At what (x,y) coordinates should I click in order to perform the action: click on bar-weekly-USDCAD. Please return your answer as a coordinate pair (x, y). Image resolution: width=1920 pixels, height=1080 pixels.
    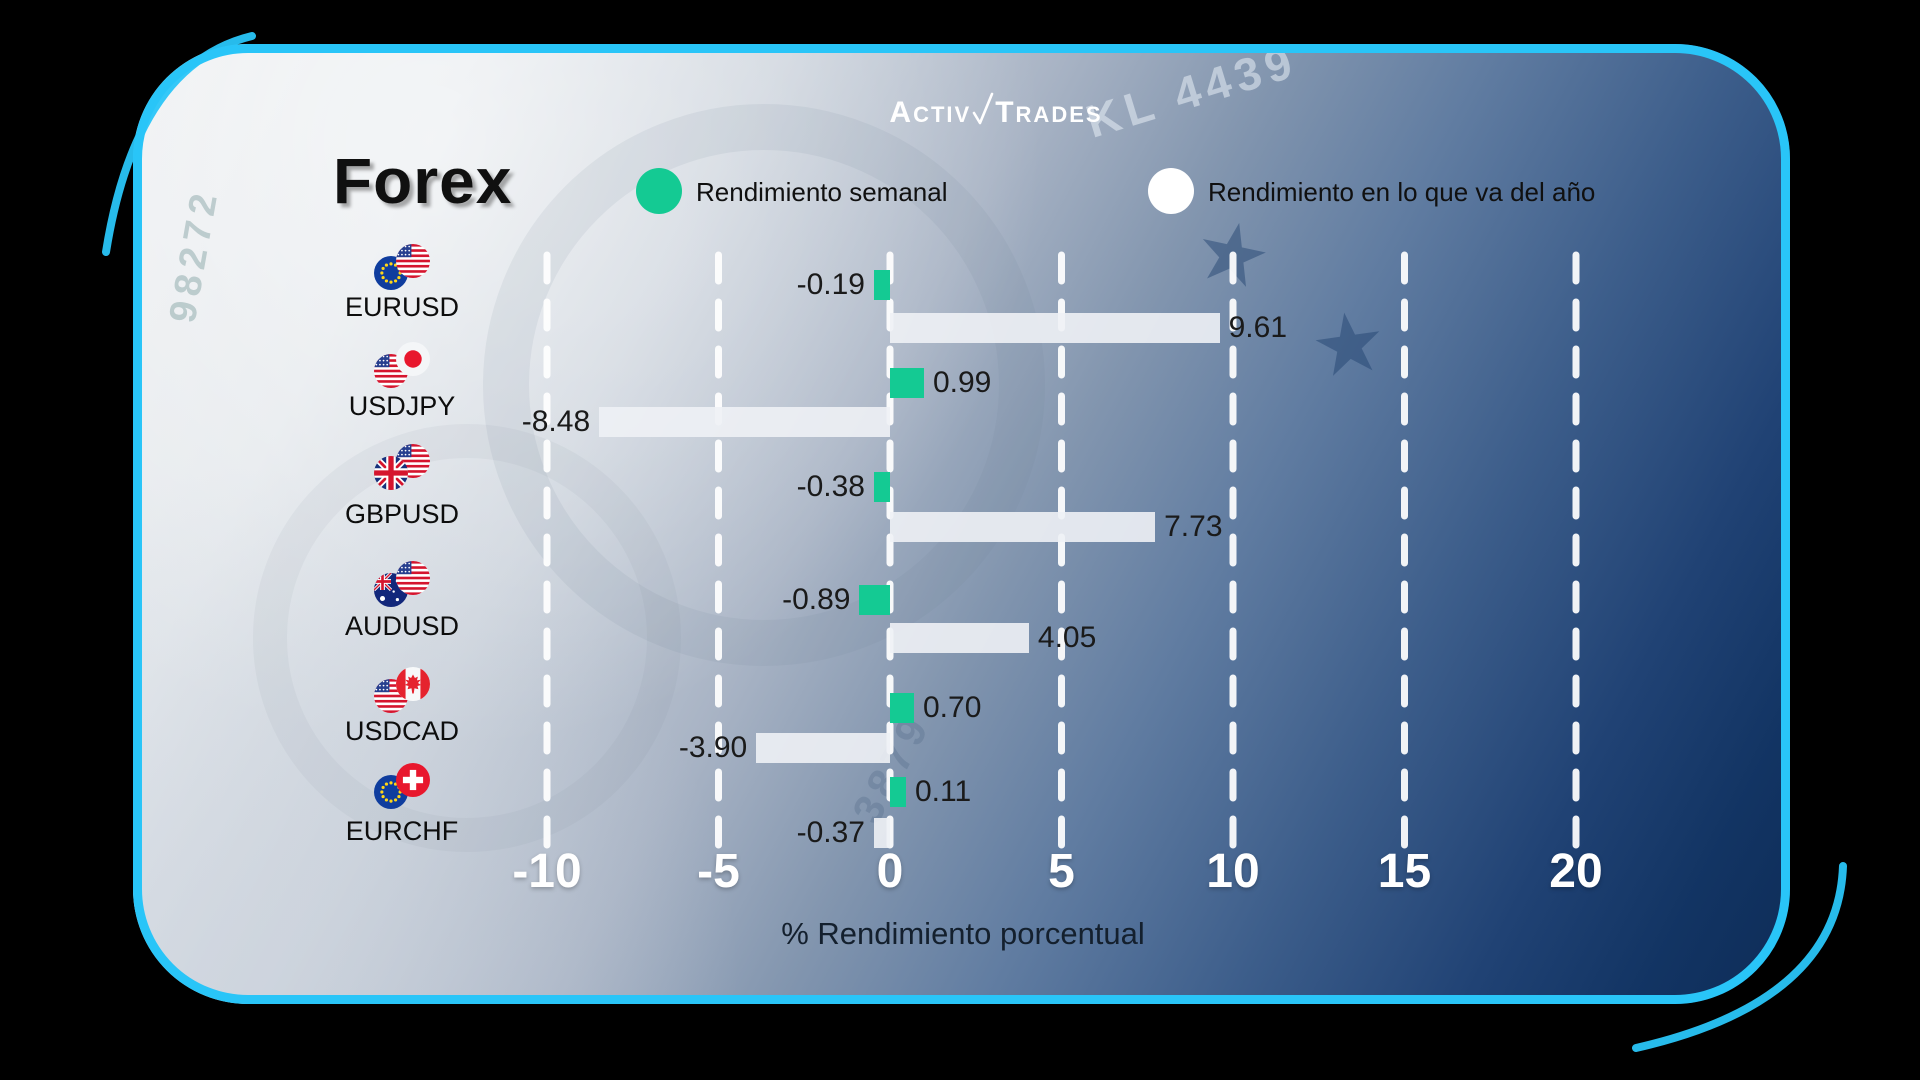
    Looking at the image, I should click on (902, 708).